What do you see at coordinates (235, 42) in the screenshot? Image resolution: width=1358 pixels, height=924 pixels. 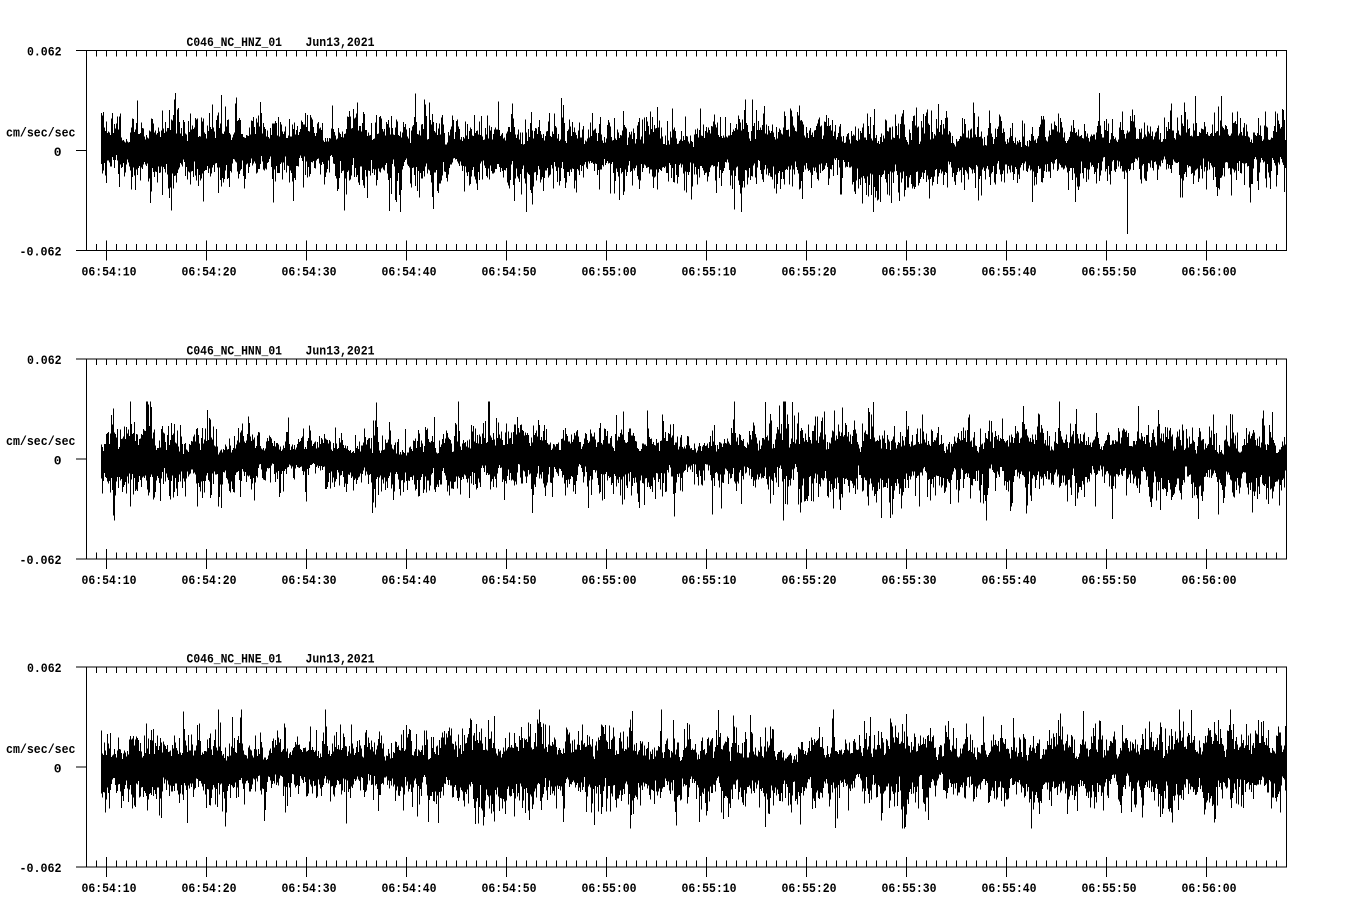 I see `svg-text: C046_NC_HNZ_01` at bounding box center [235, 42].